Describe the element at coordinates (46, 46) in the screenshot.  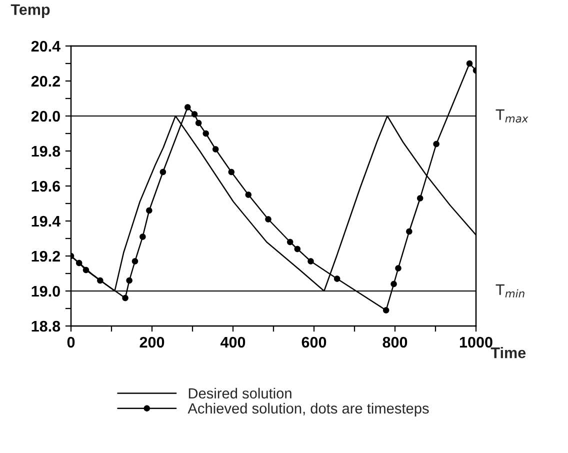
I see `y-tick-label: 20.4` at that location.